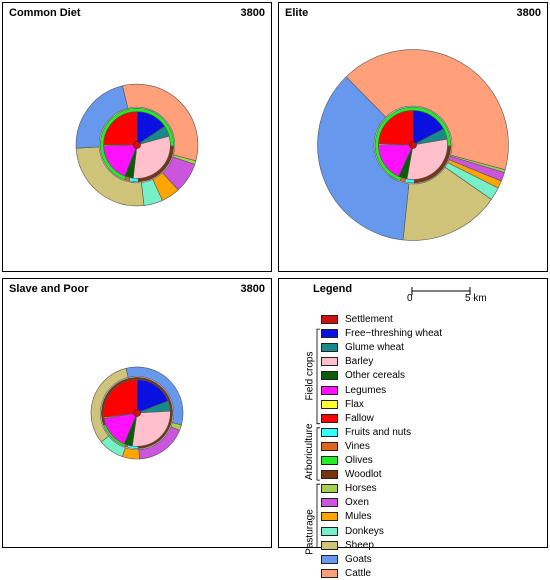 Image resolution: width=550 pixels, height=580 pixels. I want to click on group-label: Field crops, so click(309, 376).